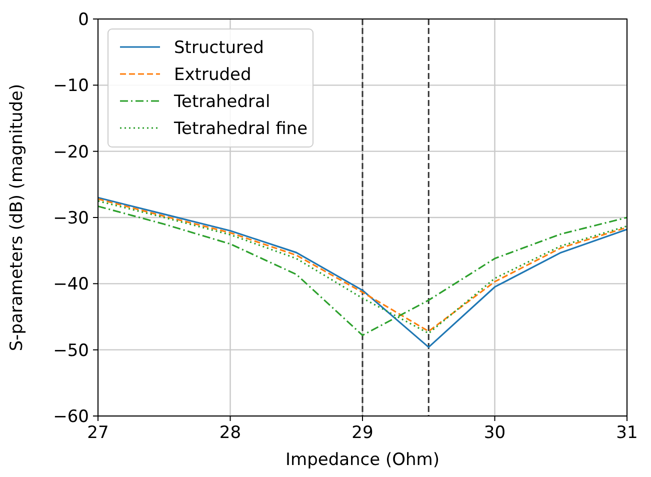  I want to click on x-tick-label: 28, so click(230, 433).